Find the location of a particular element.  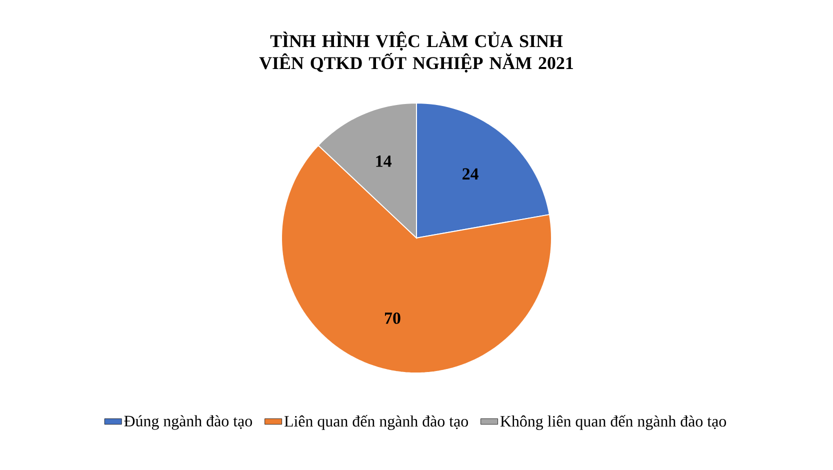

legend-label: Không liên quan đến ngành đào tạo is located at coordinates (613, 422).